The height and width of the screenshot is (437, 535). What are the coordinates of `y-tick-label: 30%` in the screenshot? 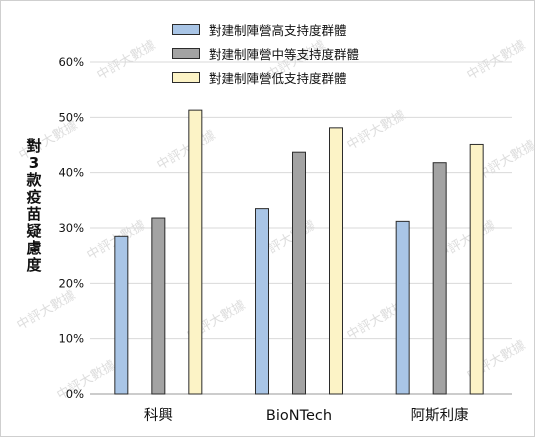 It's located at (71, 228).